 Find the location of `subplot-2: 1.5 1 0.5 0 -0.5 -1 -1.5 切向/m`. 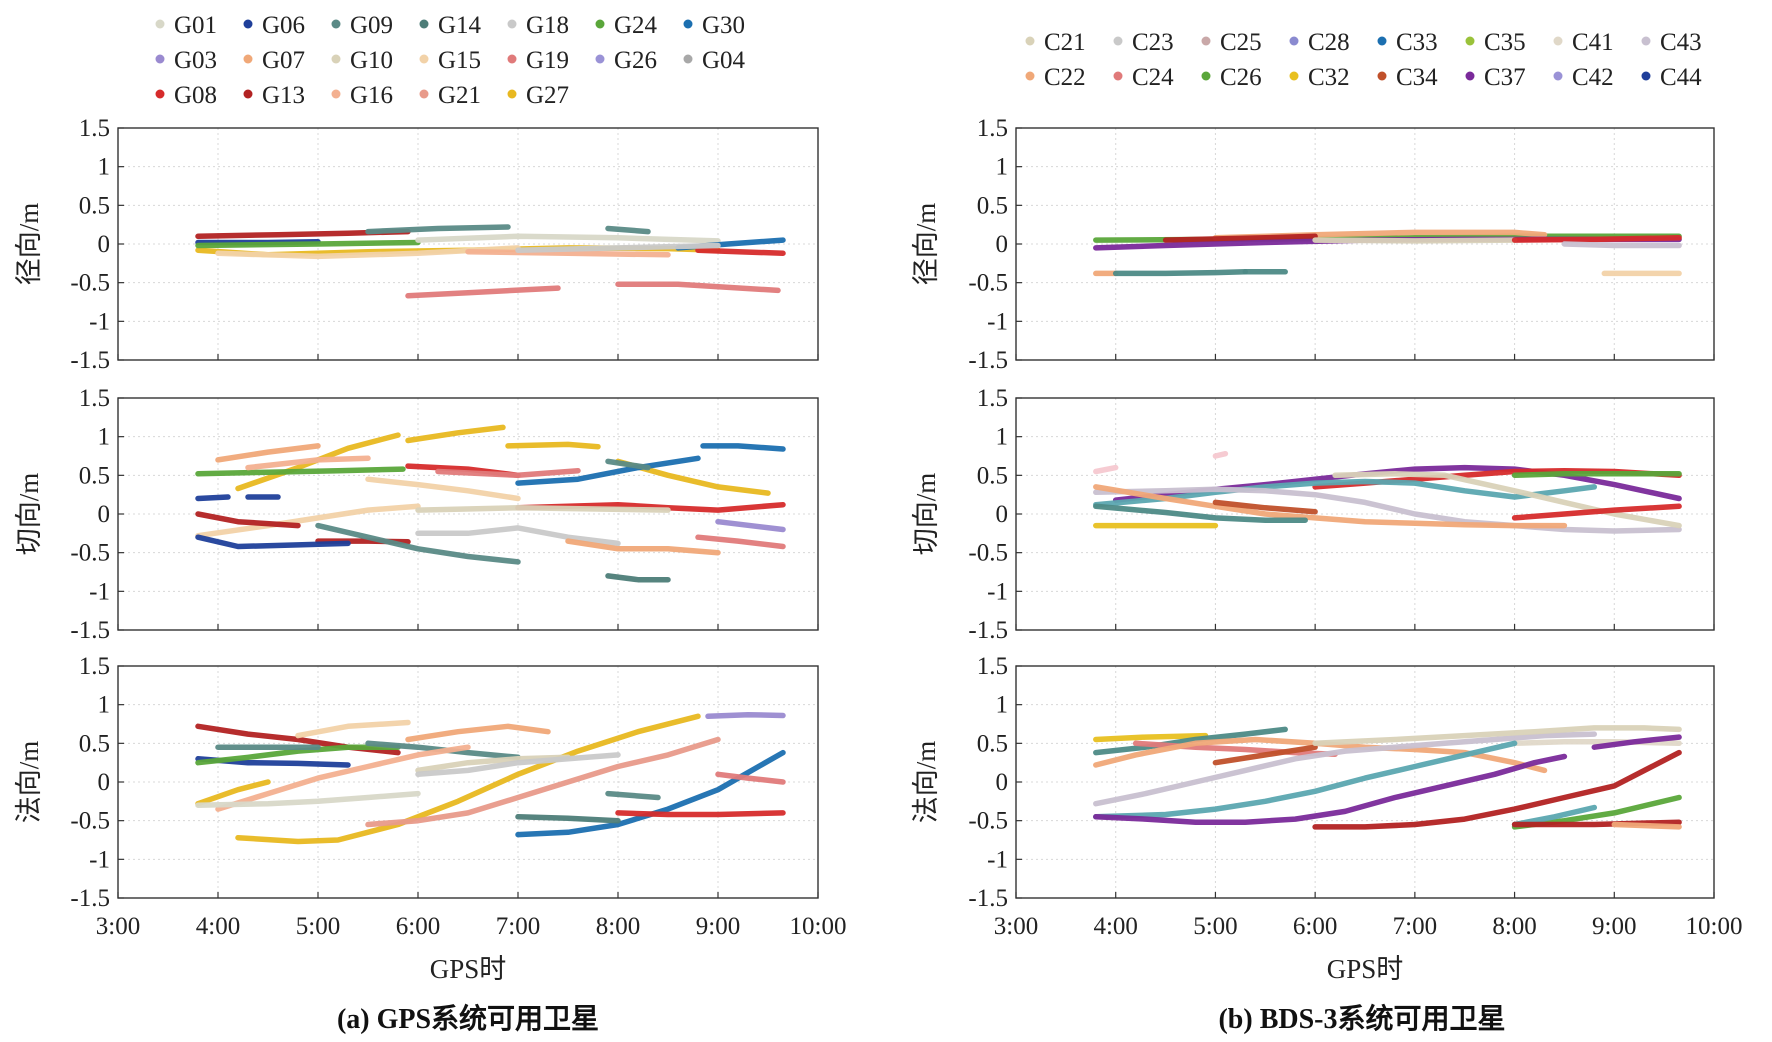

subplot-2: 1.5 1 0.5 0 -0.5 -1 -1.5 切向/m is located at coordinates (416, 514).